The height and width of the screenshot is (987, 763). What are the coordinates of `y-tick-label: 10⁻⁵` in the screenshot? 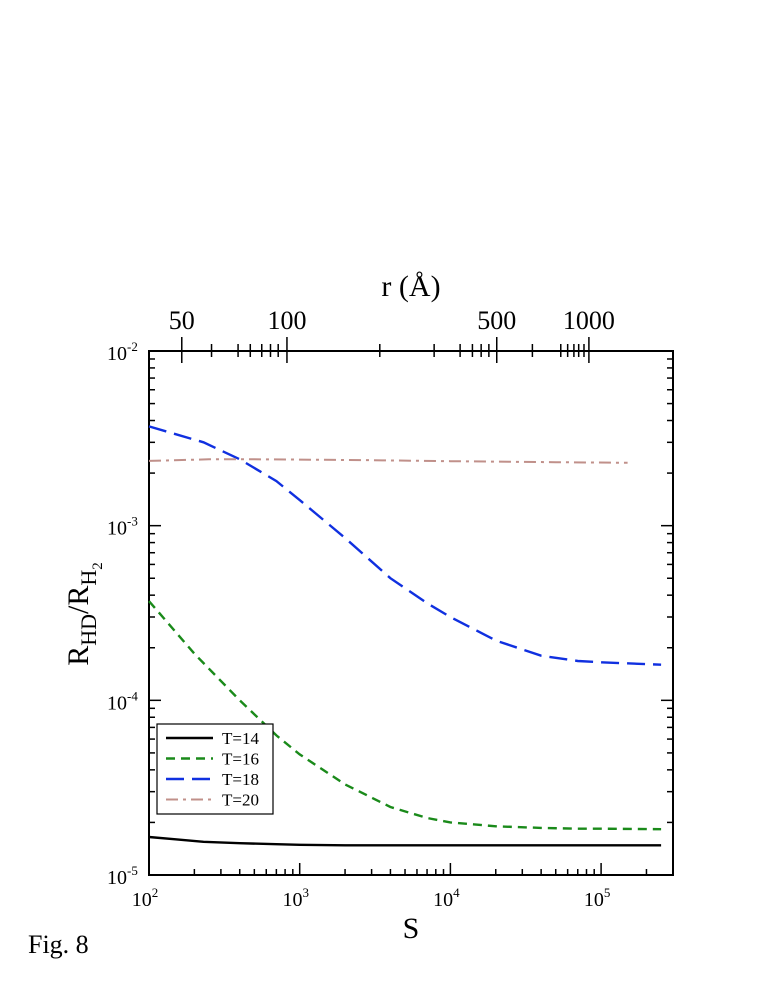 It's located at (122, 876).